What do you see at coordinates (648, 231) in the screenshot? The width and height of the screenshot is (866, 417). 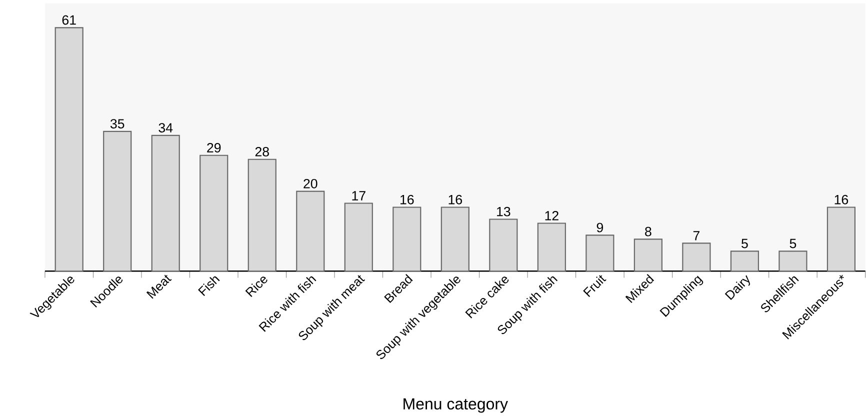 I see `data-label: 8` at bounding box center [648, 231].